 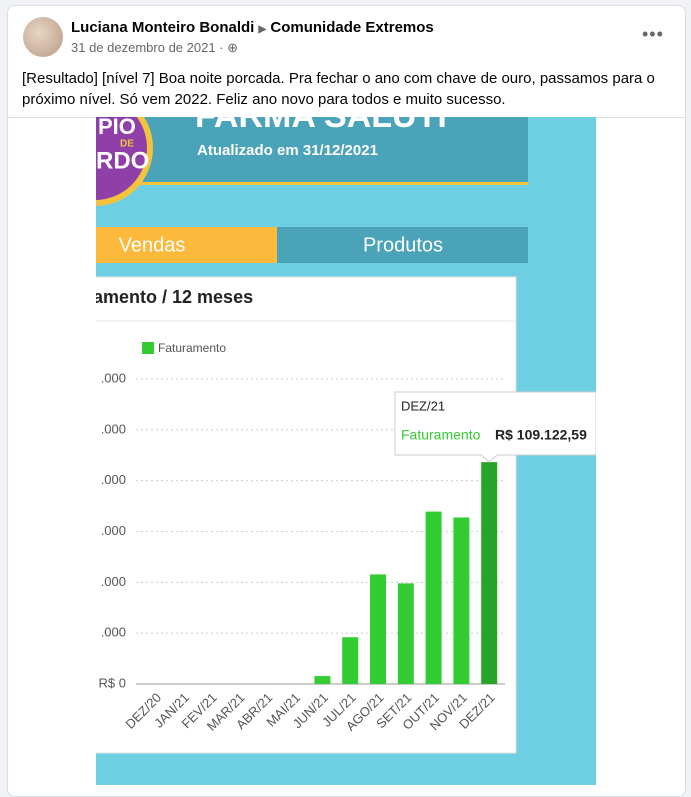 What do you see at coordinates (312, 183) in the screenshot?
I see `banner-line` at bounding box center [312, 183].